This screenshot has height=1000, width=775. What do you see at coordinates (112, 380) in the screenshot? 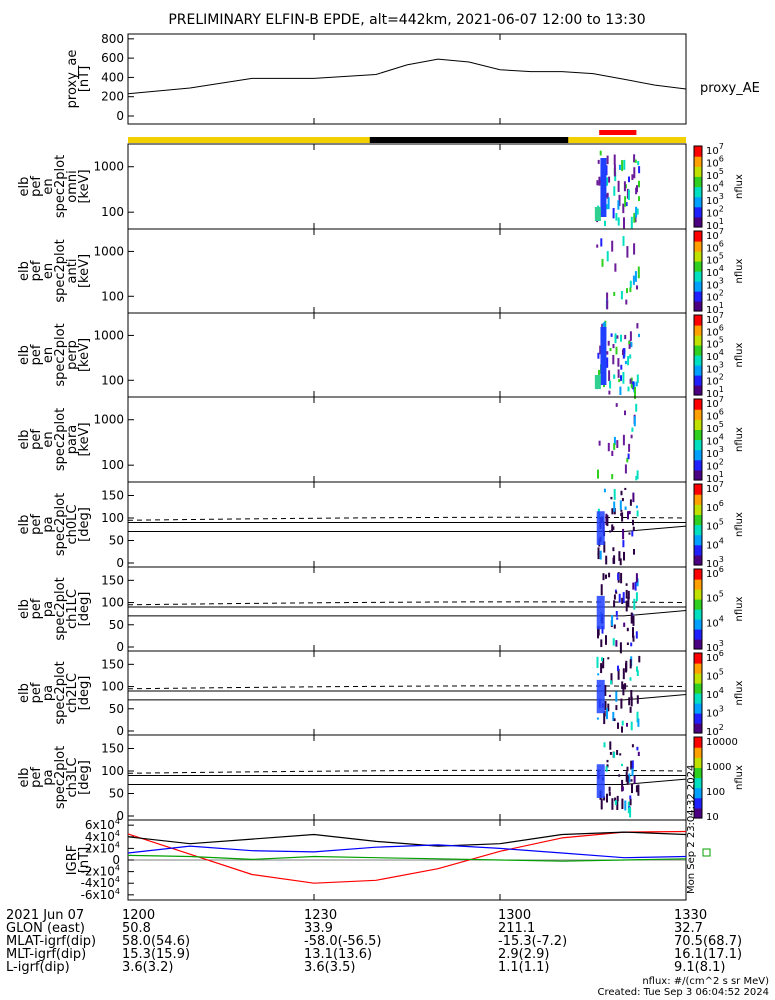
I see `panel-3-ytick-label: 100` at bounding box center [112, 380].